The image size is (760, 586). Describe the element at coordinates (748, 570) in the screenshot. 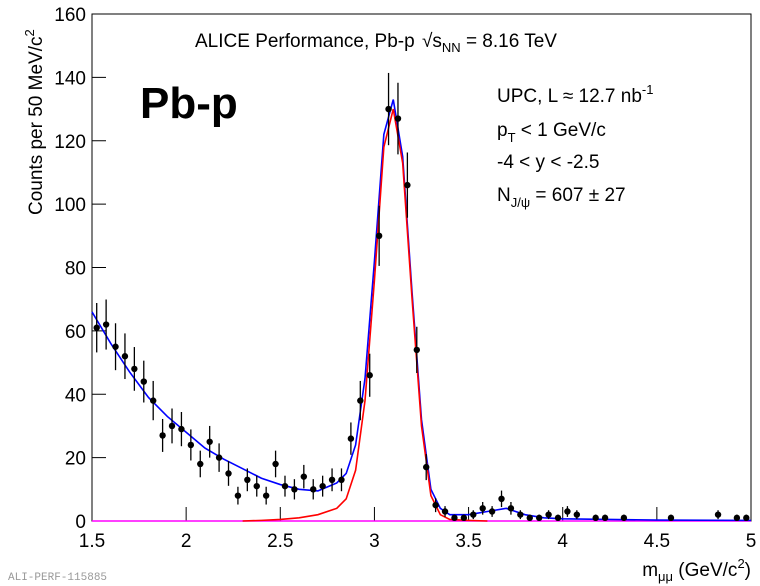

I see `x-label-text: )` at that location.